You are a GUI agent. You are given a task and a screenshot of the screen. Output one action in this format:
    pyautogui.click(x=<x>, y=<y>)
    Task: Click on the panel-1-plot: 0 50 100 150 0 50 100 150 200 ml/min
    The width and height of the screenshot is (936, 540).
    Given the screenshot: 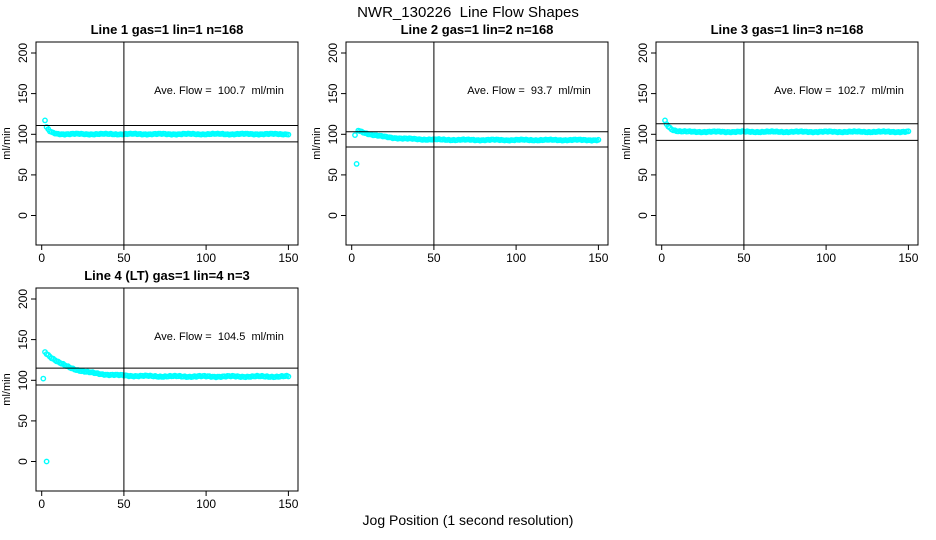 What is the action you would take?
    pyautogui.click(x=150, y=153)
    